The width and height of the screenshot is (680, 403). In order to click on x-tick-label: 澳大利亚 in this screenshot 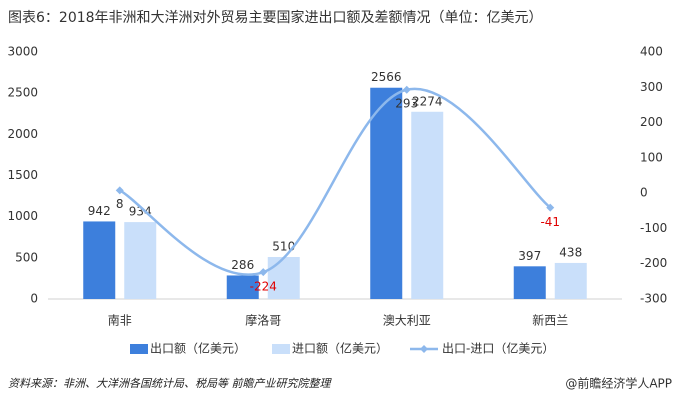, I will do `click(407, 321)`.